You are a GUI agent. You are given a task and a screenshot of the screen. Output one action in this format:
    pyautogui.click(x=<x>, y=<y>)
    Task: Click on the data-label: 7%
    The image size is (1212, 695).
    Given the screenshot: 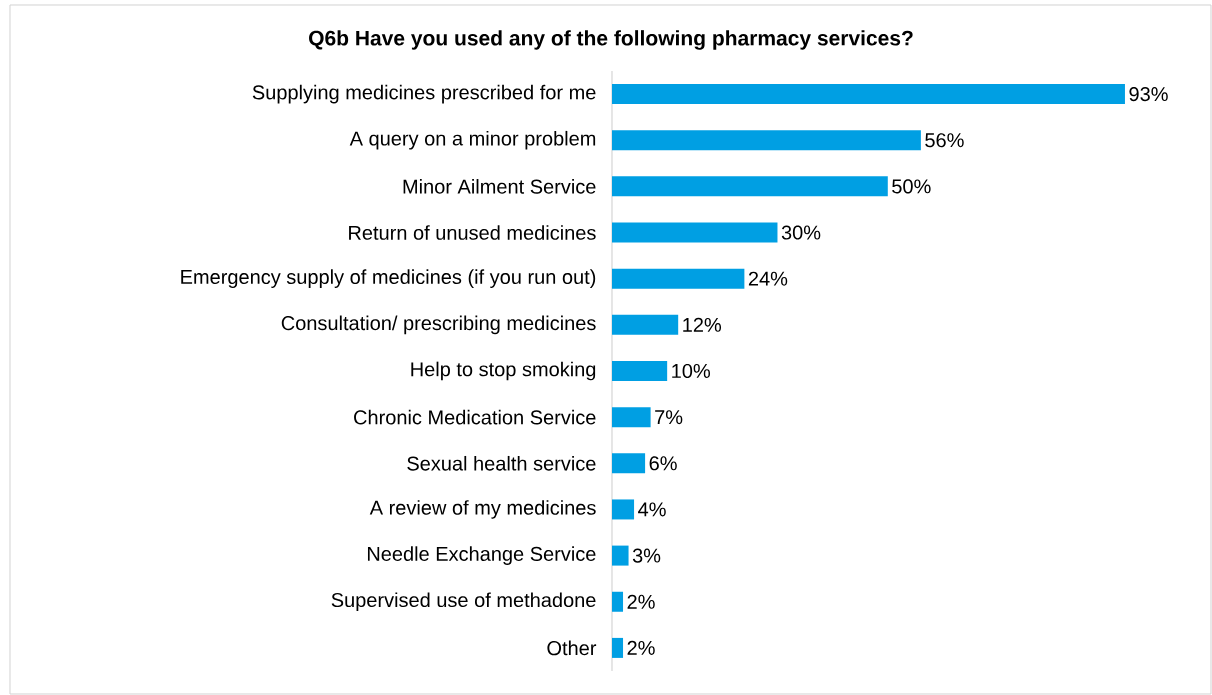 What is the action you would take?
    pyautogui.click(x=669, y=417)
    